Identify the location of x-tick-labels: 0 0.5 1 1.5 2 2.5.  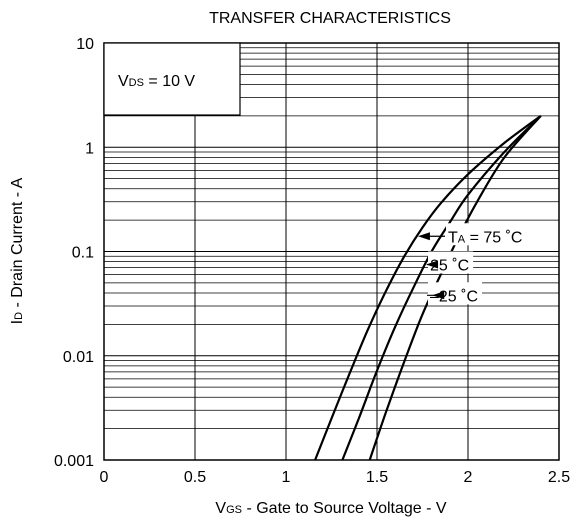
(335, 477).